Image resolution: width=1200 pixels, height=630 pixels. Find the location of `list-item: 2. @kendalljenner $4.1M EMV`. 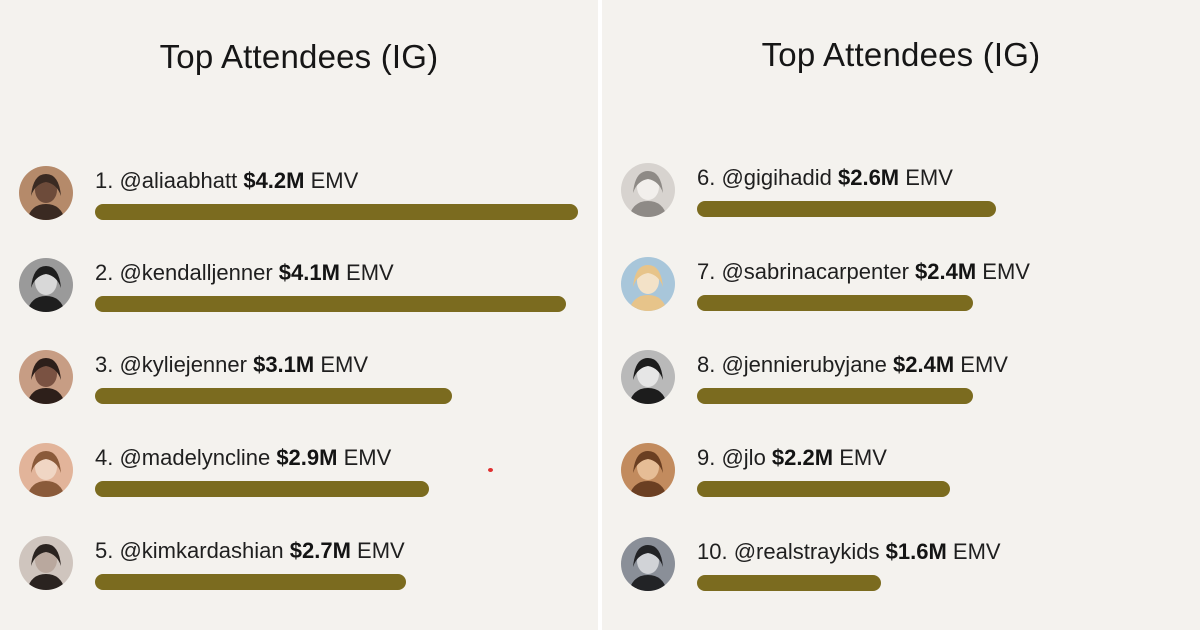

list-item: 2. @kendalljenner $4.1M EMV is located at coordinates (299, 288).